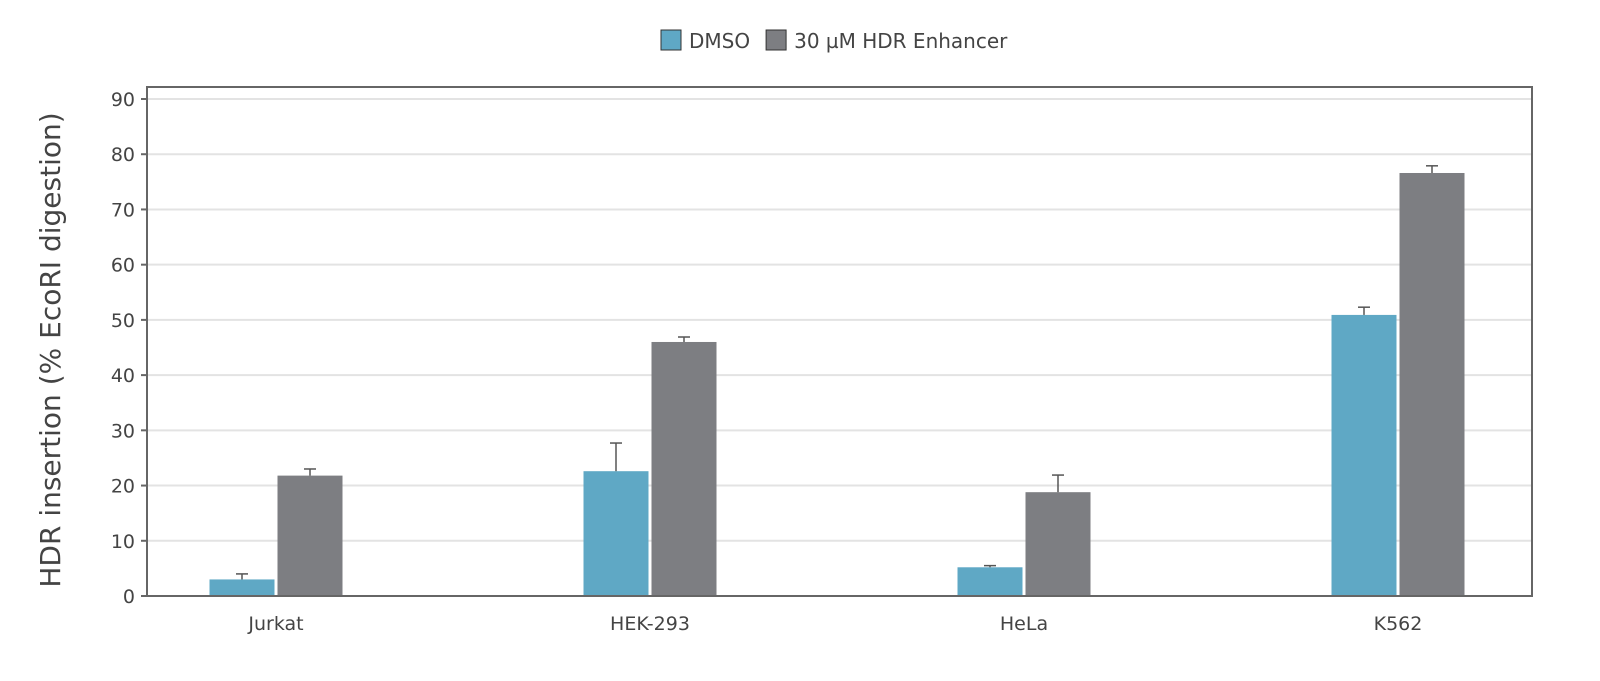 Image resolution: width=1600 pixels, height=681 pixels. What do you see at coordinates (123, 376) in the screenshot?
I see `y-tick-label: 40` at bounding box center [123, 376].